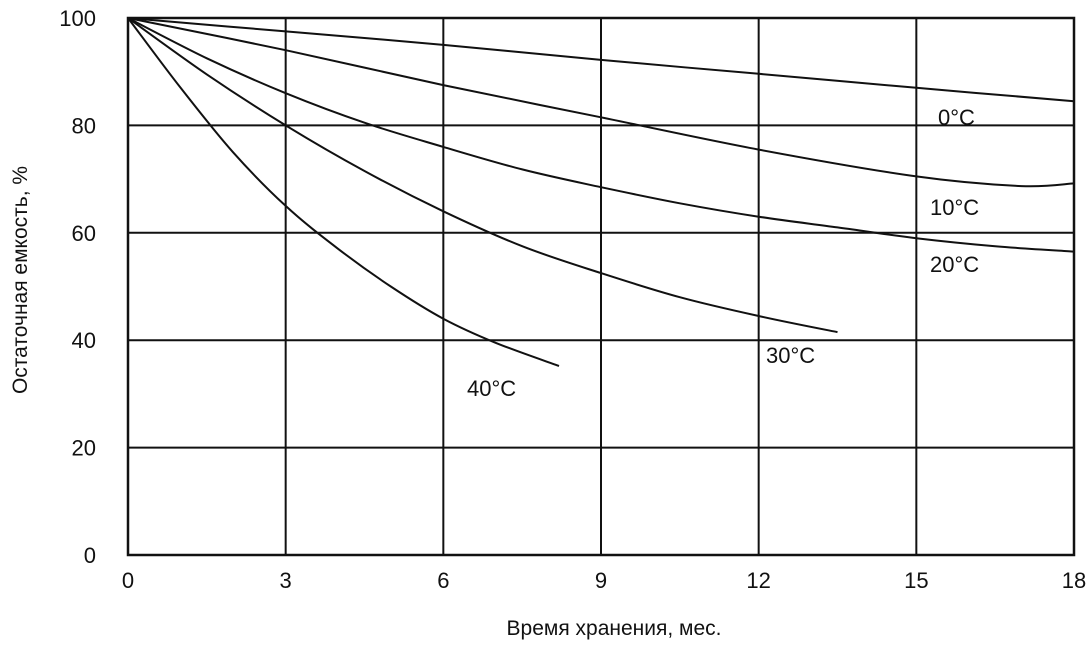 The height and width of the screenshot is (646, 1087). Describe the element at coordinates (84, 448) in the screenshot. I see `y-tick-label: 20` at that location.